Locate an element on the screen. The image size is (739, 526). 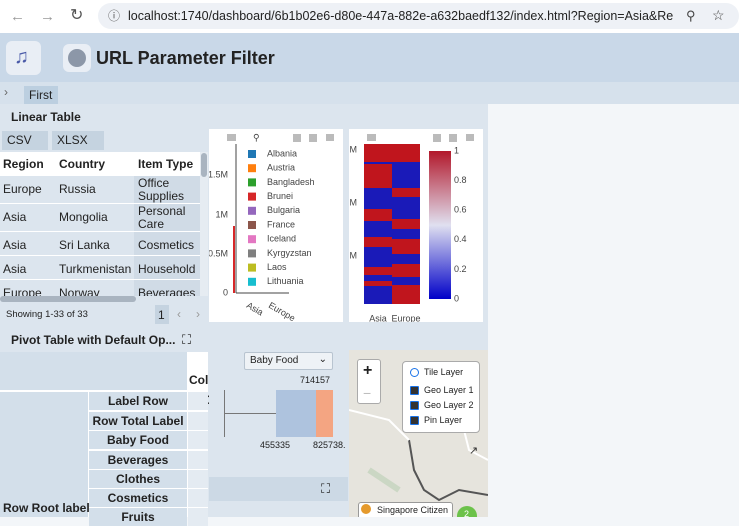
pivot-row-label: Label Row is located at coordinates (137, 401).